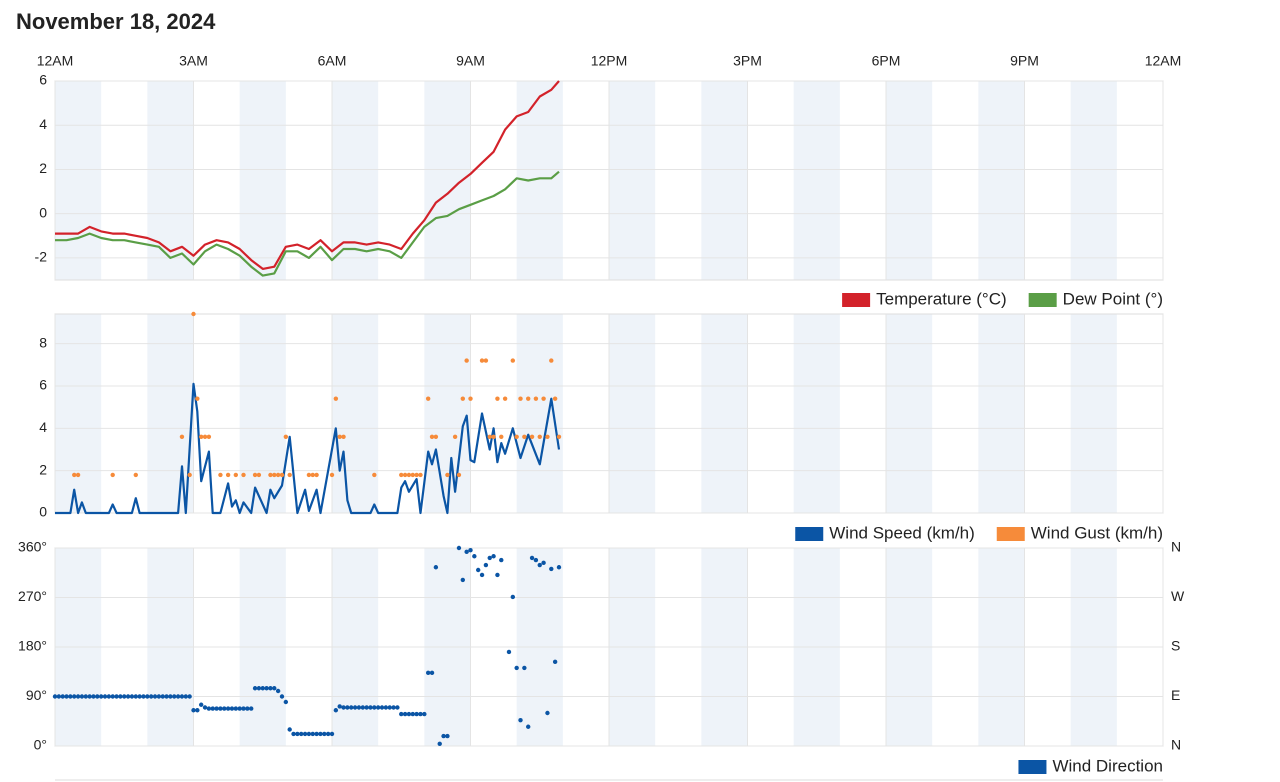  What do you see at coordinates (43, 427) in the screenshot?
I see `y-tick-label: 4` at bounding box center [43, 427].